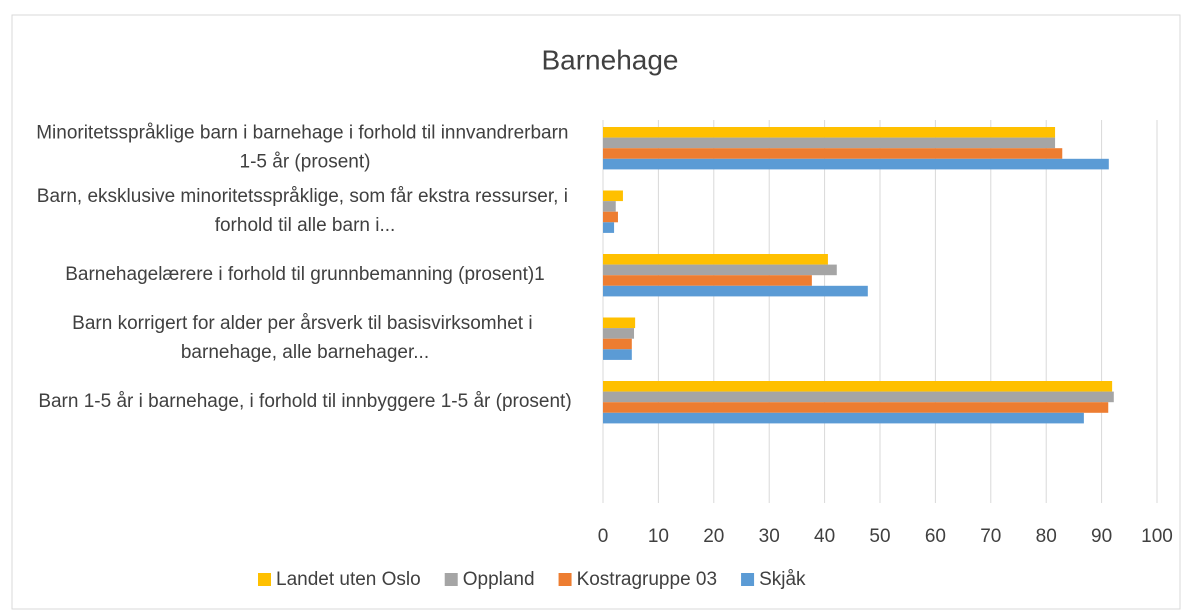 The height and width of the screenshot is (615, 1194). What do you see at coordinates (609, 59) in the screenshot?
I see `chart-title: Barnehage` at bounding box center [609, 59].